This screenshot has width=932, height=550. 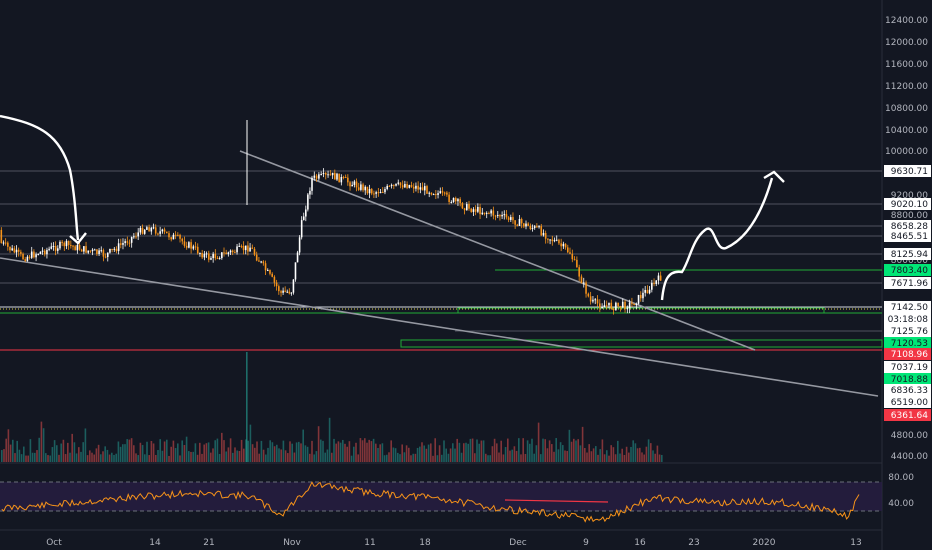 I want to click on projection-path, so click(x=717, y=239).